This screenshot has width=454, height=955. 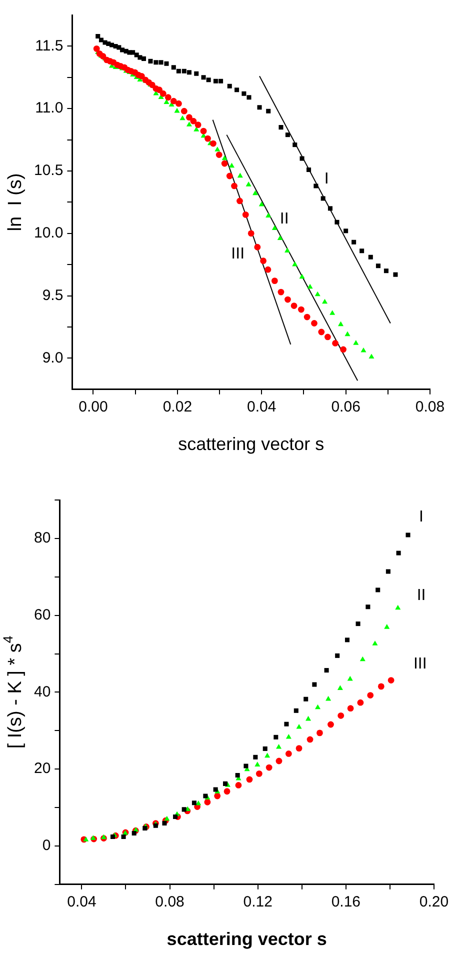 What do you see at coordinates (434, 902) in the screenshot?
I see `x-tick-label: 0.20` at bounding box center [434, 902].